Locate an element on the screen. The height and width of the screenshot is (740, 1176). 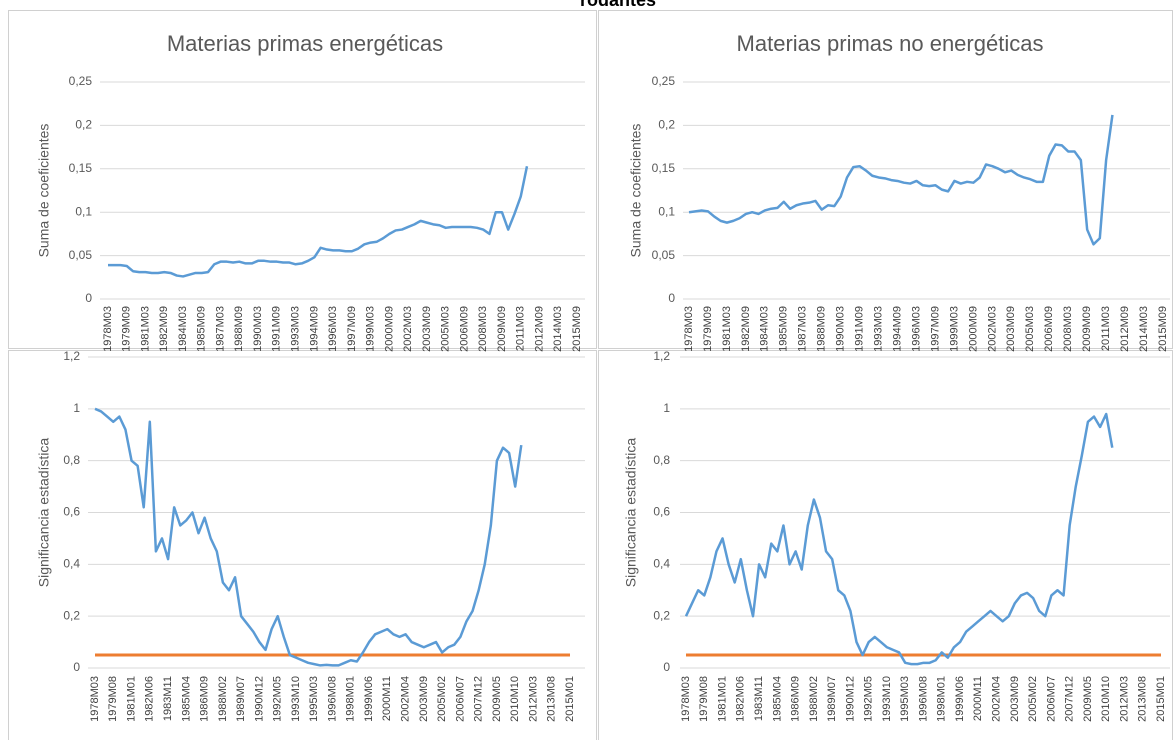
y-tick-label: 1,2 is located at coordinates (661, 356).